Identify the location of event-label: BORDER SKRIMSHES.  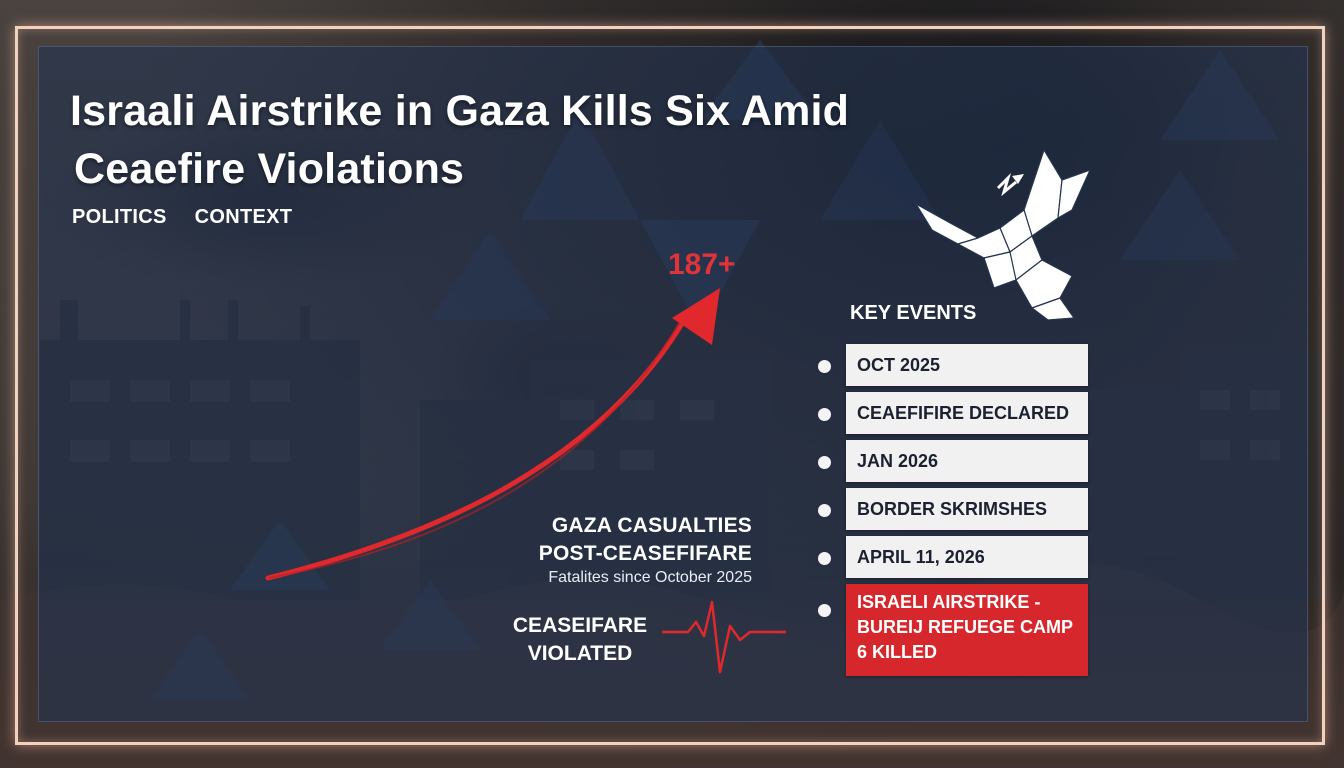
(952, 508).